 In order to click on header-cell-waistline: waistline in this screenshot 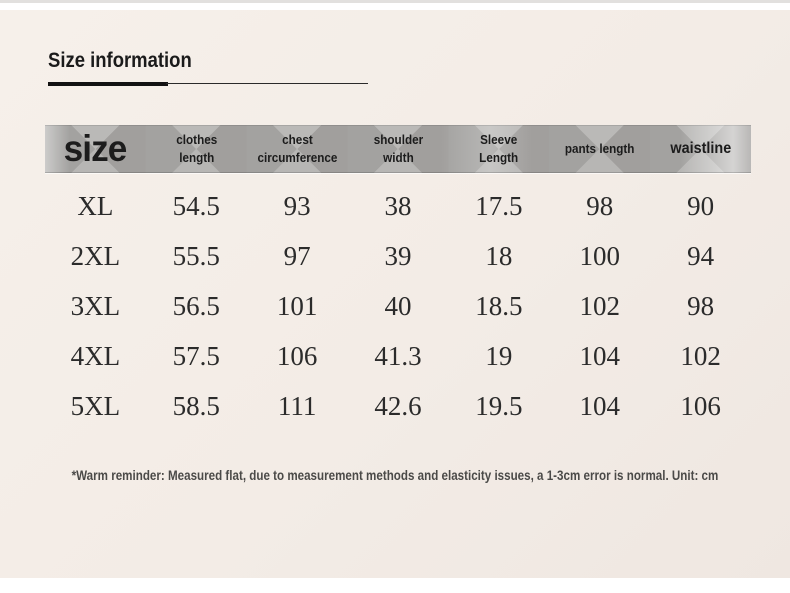, I will do `click(700, 149)`.